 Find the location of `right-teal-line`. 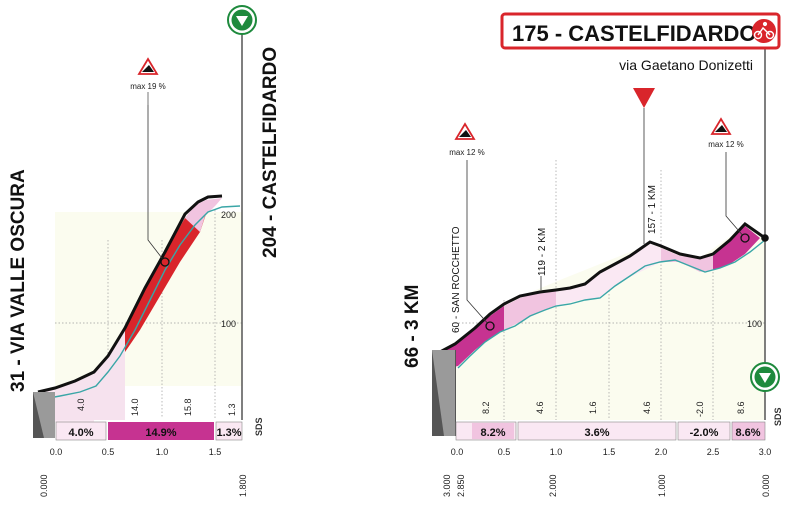

right-teal-line is located at coordinates (611, 304).